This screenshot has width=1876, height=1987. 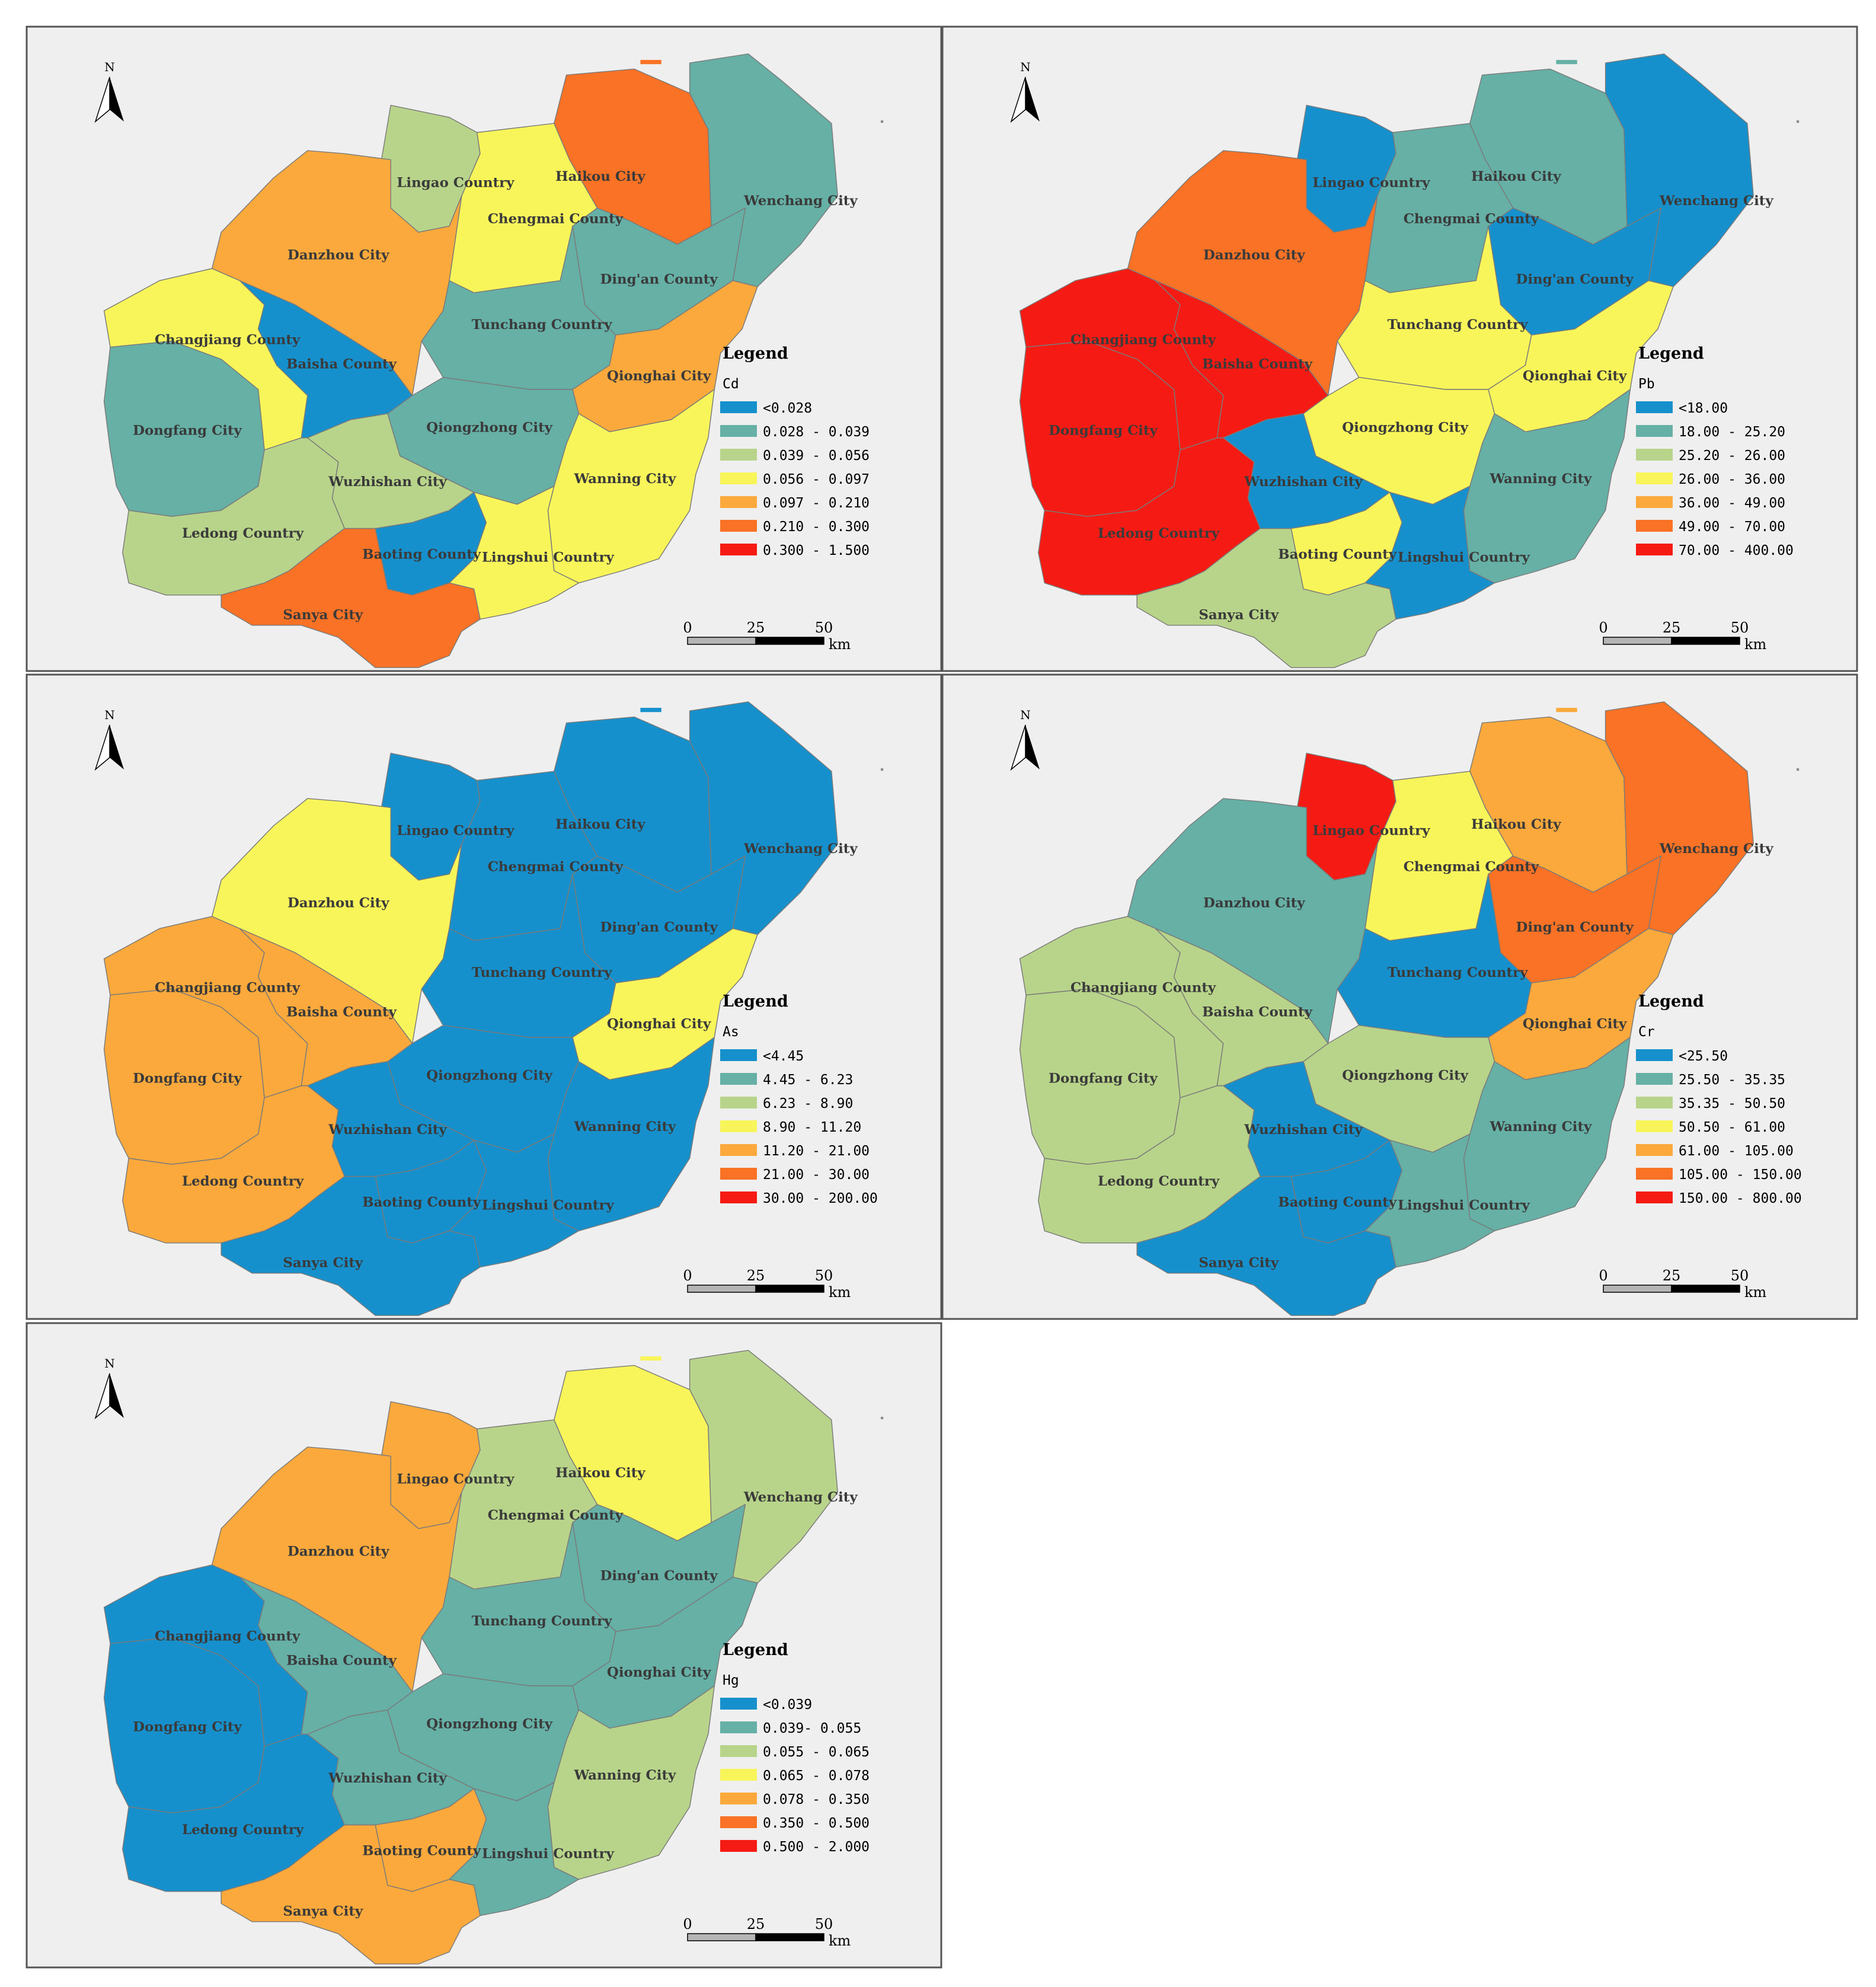 What do you see at coordinates (1303, 482) in the screenshot?
I see `region-label-wuzhishan-city: Wuzhishan City` at bounding box center [1303, 482].